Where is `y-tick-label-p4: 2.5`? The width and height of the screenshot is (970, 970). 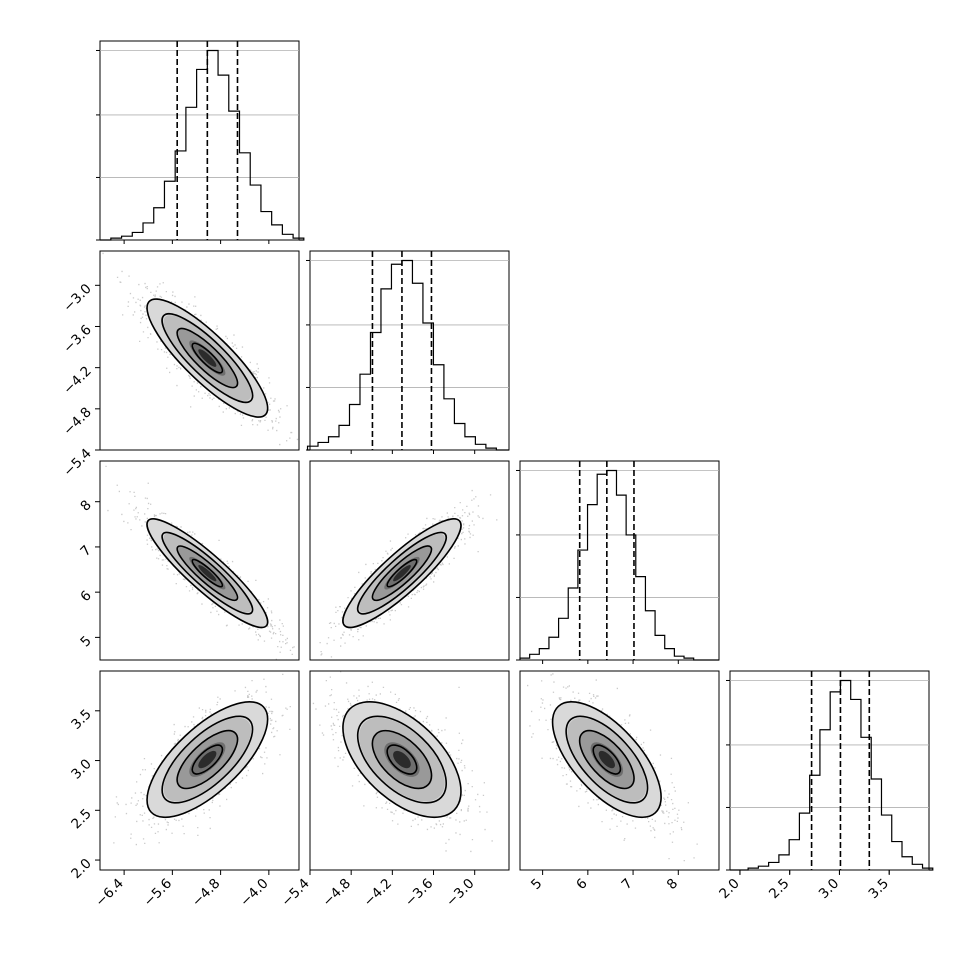
y-tick-label-p4: 2.5 is located at coordinates (81, 819).